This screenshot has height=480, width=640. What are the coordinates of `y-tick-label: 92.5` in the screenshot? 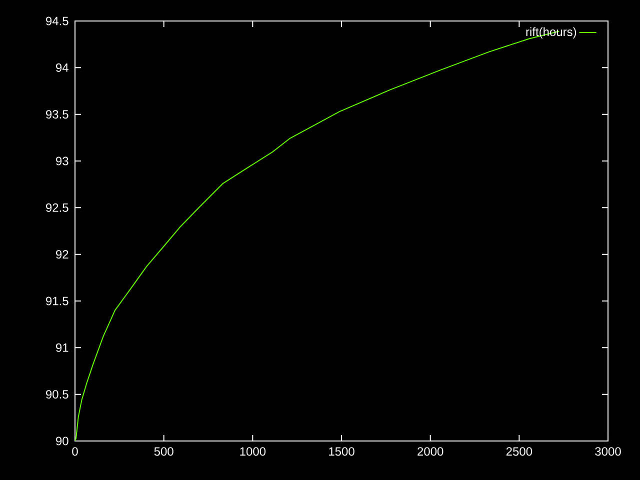 It's located at (57, 207).